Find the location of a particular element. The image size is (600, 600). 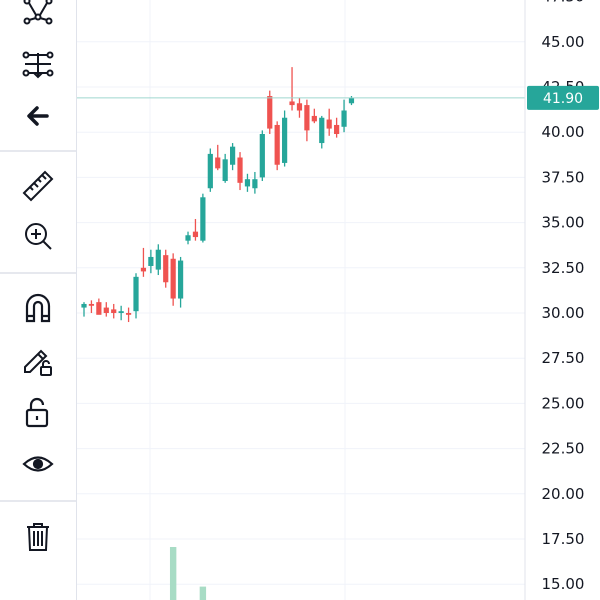

drawing-toolbar is located at coordinates (38, 300).